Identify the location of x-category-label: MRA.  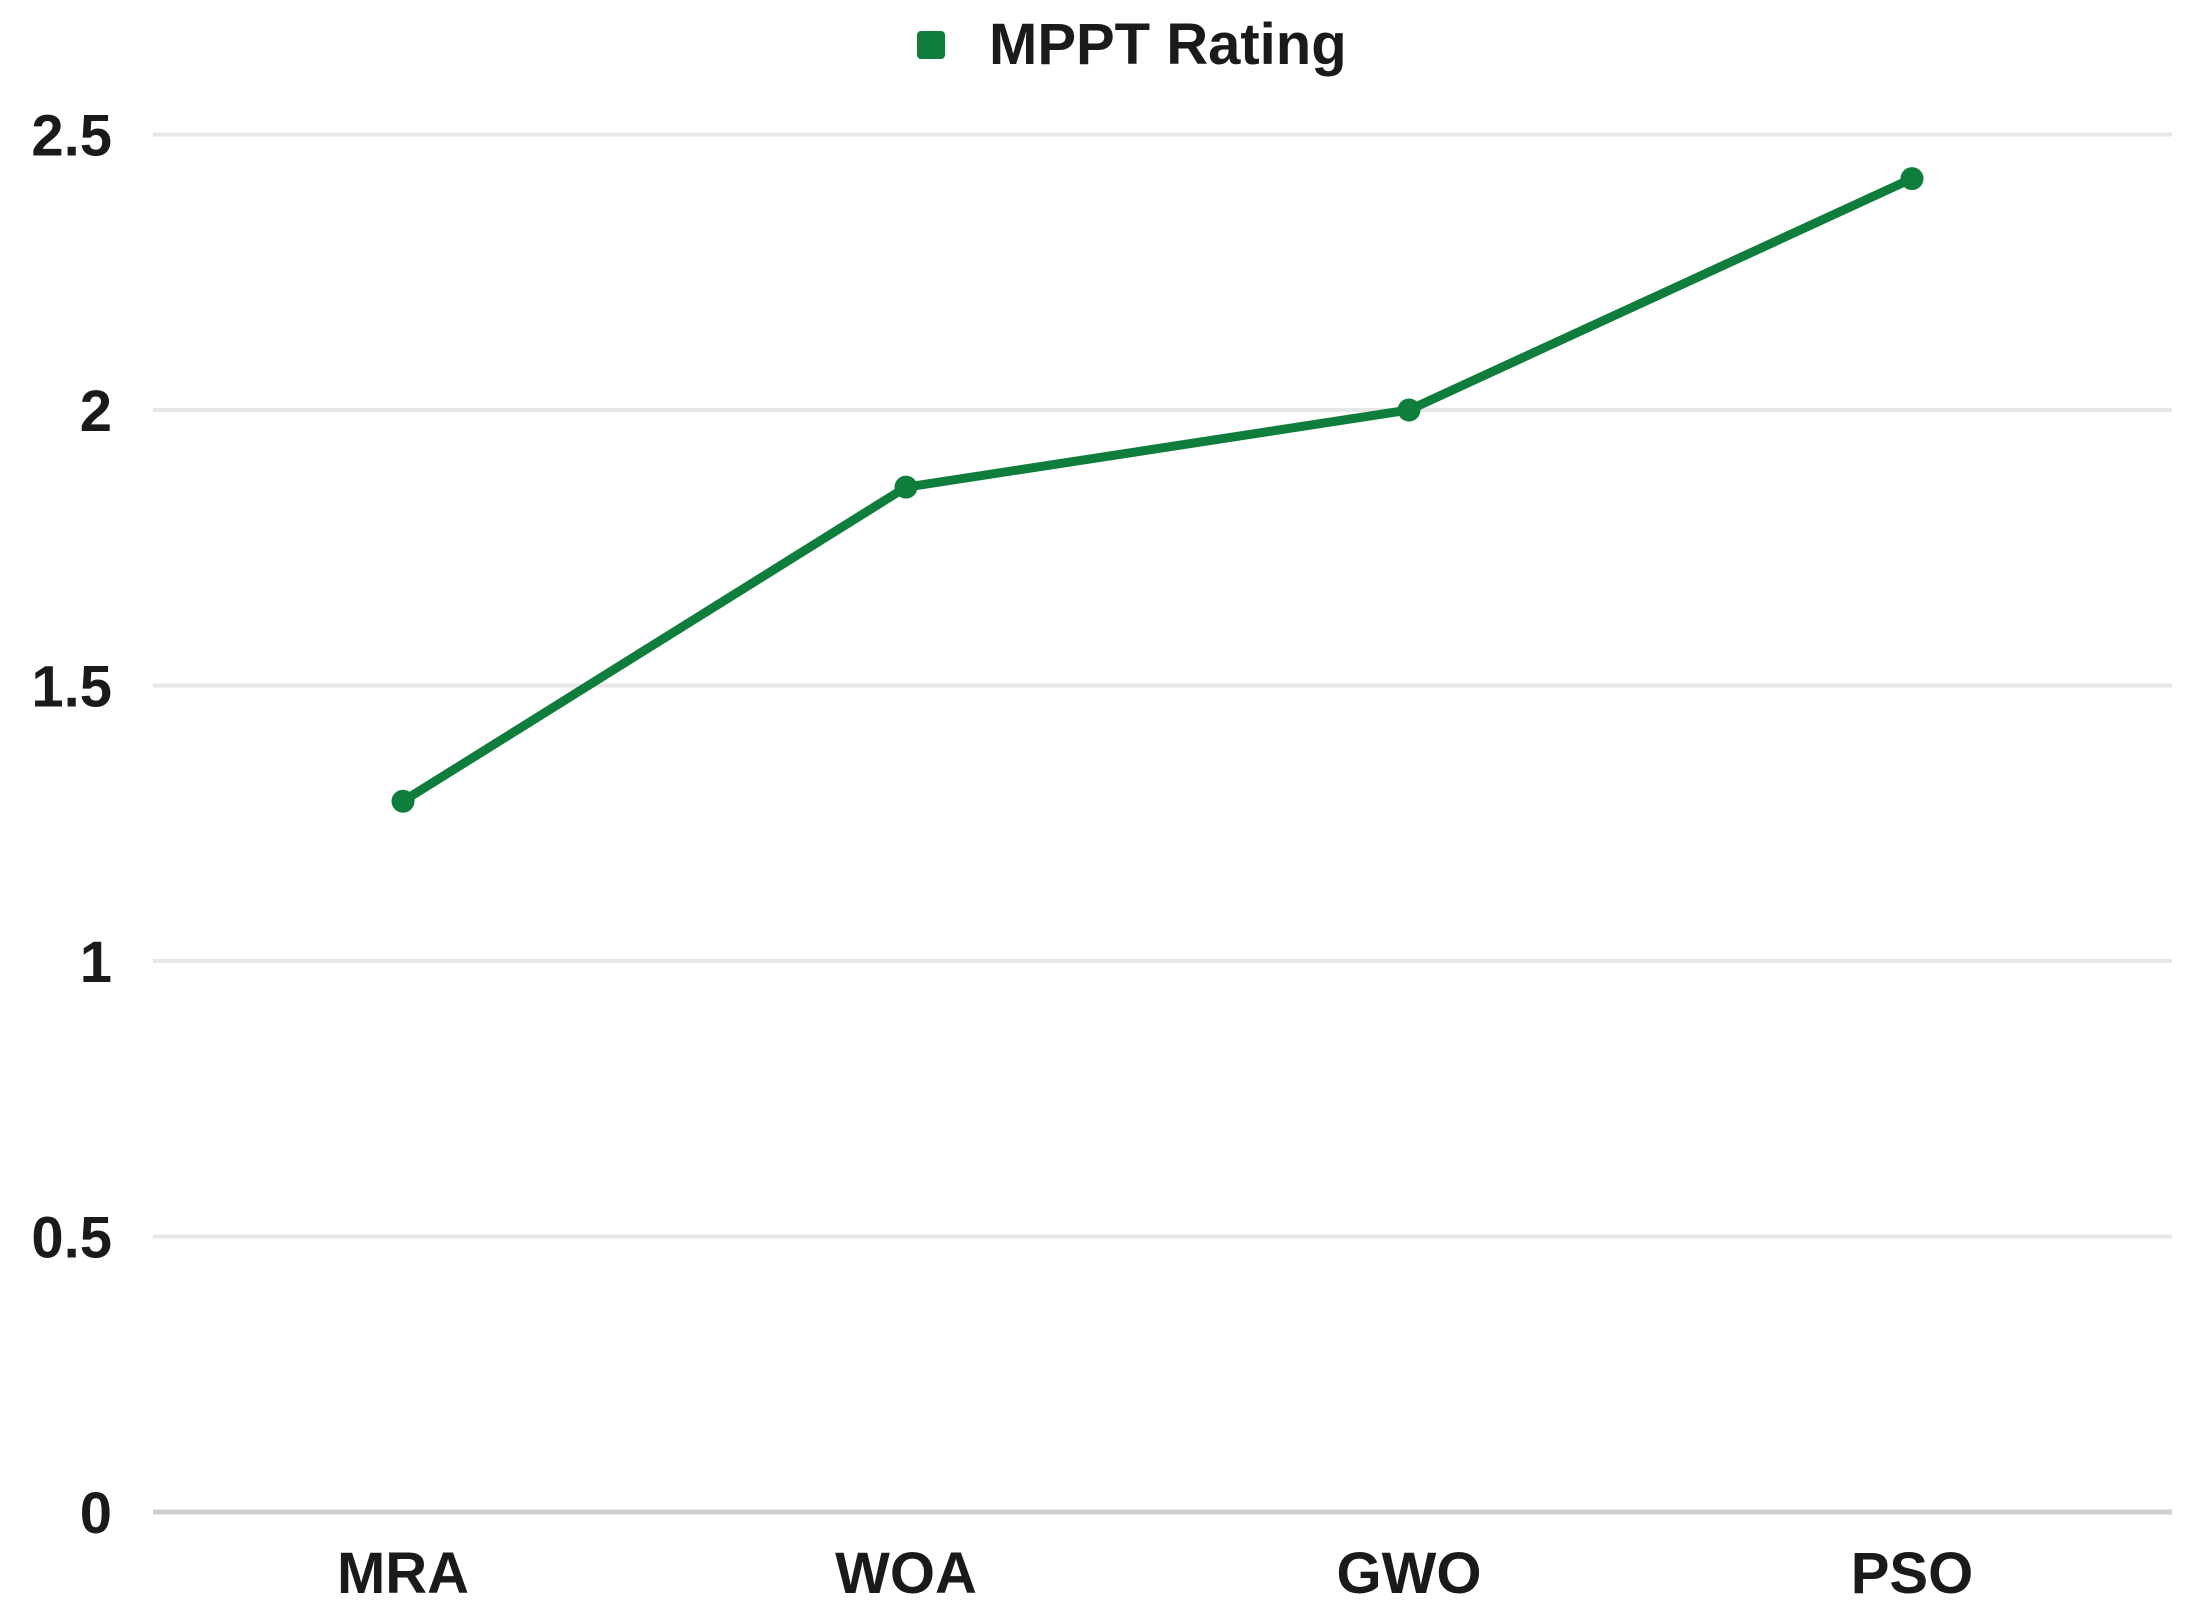
(403, 1573).